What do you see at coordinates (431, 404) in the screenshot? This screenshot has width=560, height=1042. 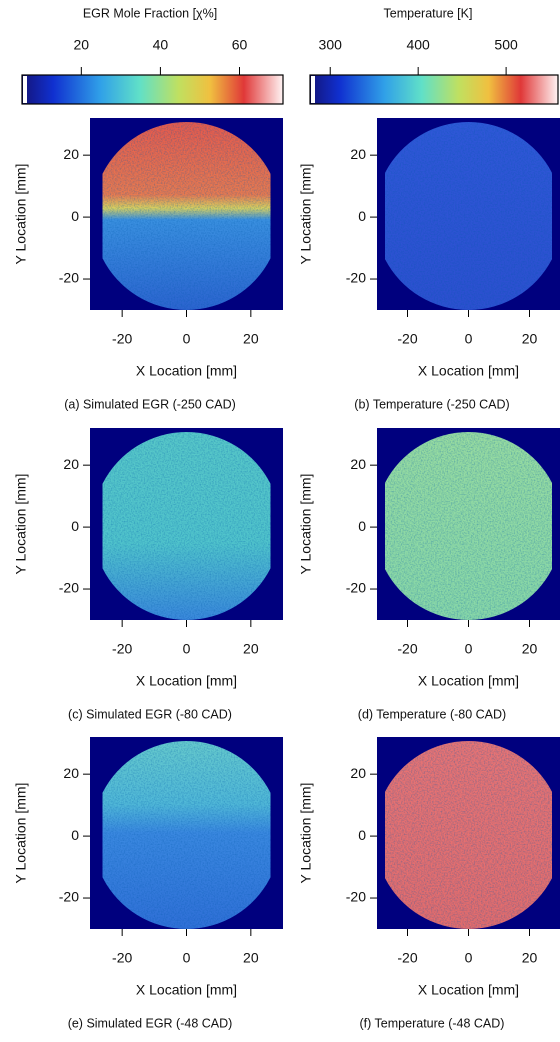 I see `panel-caption: (b) Temperature (-250 CAD)` at bounding box center [431, 404].